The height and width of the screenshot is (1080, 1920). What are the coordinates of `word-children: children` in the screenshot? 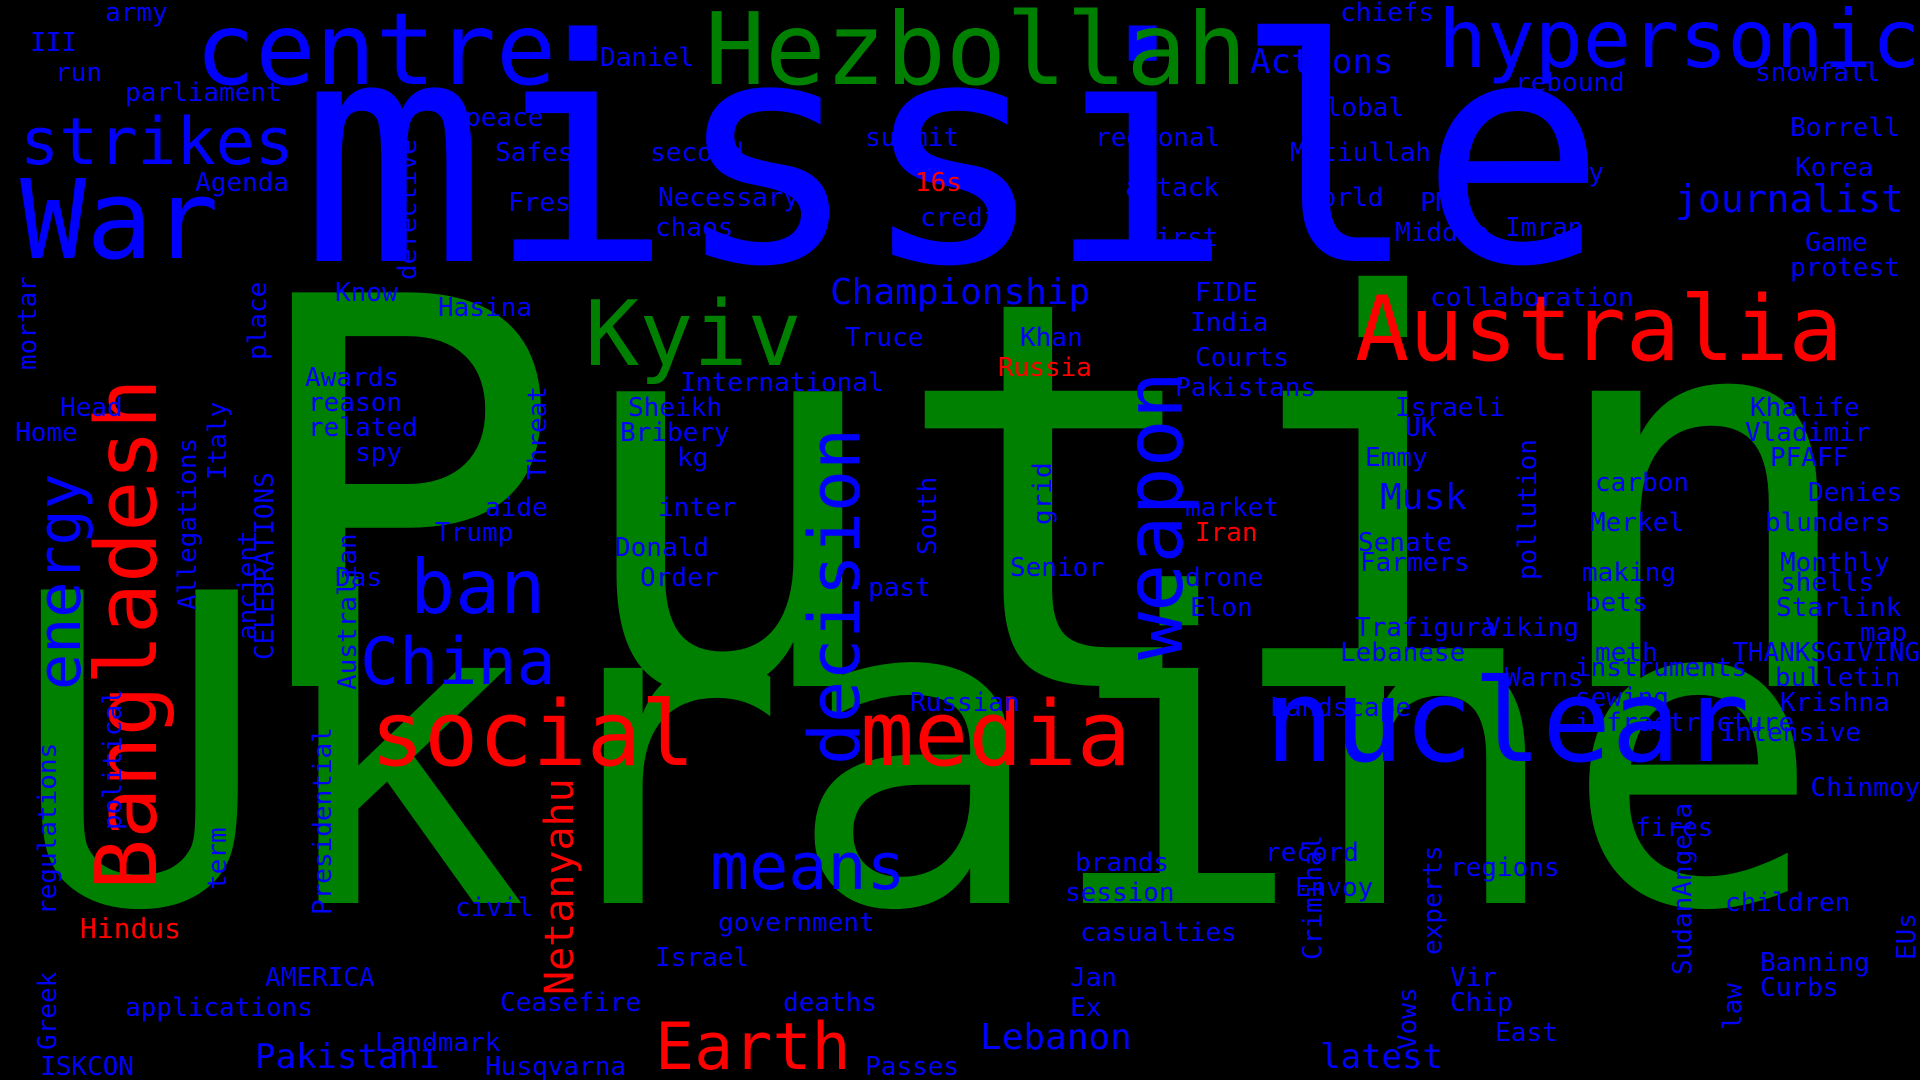 It's located at (1788, 903).